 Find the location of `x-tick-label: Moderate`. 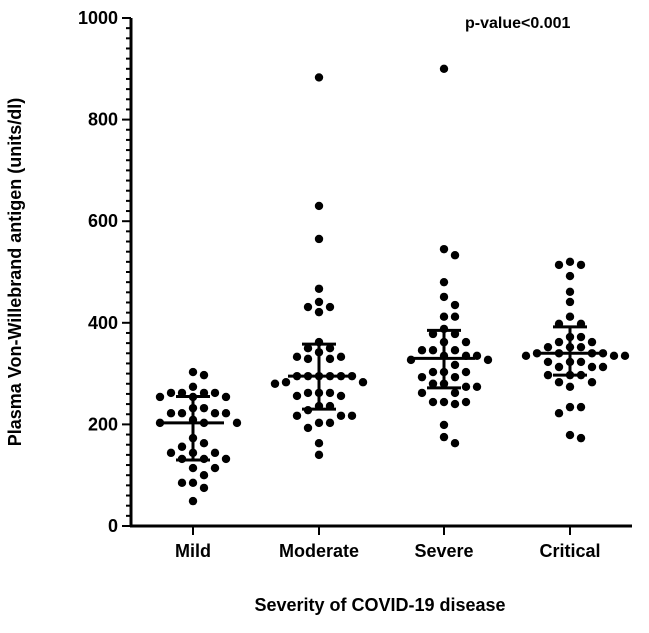

x-tick-label: Moderate is located at coordinates (319, 551).